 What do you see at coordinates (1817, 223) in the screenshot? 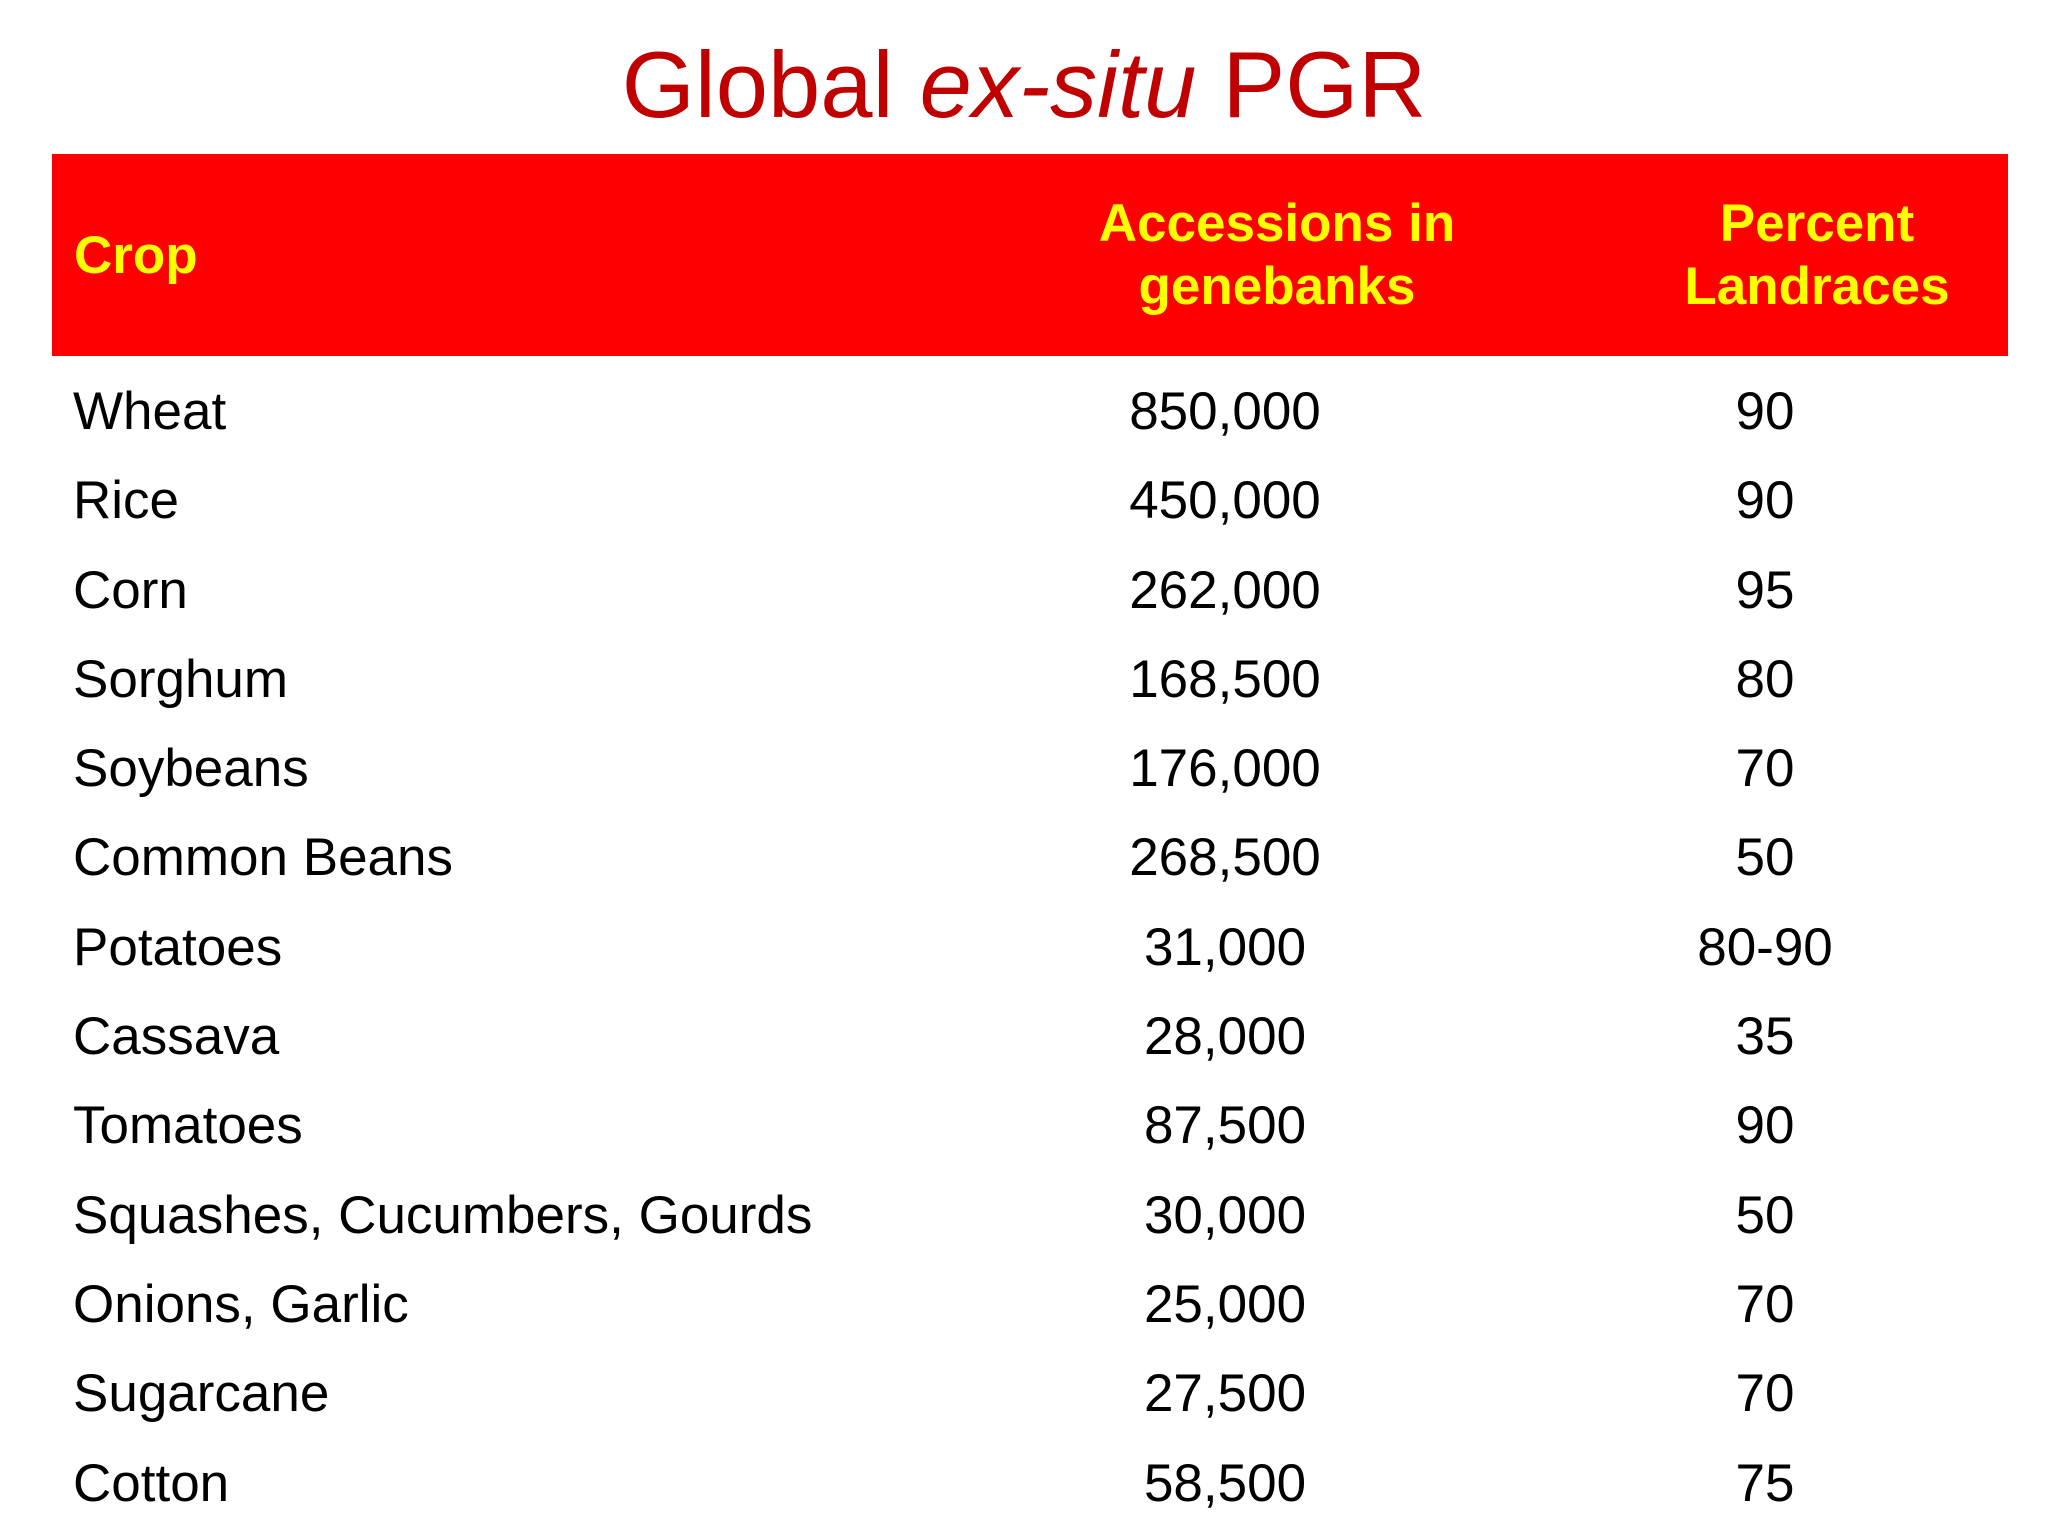
I see `column-header-percent-line1: Percent` at bounding box center [1817, 223].